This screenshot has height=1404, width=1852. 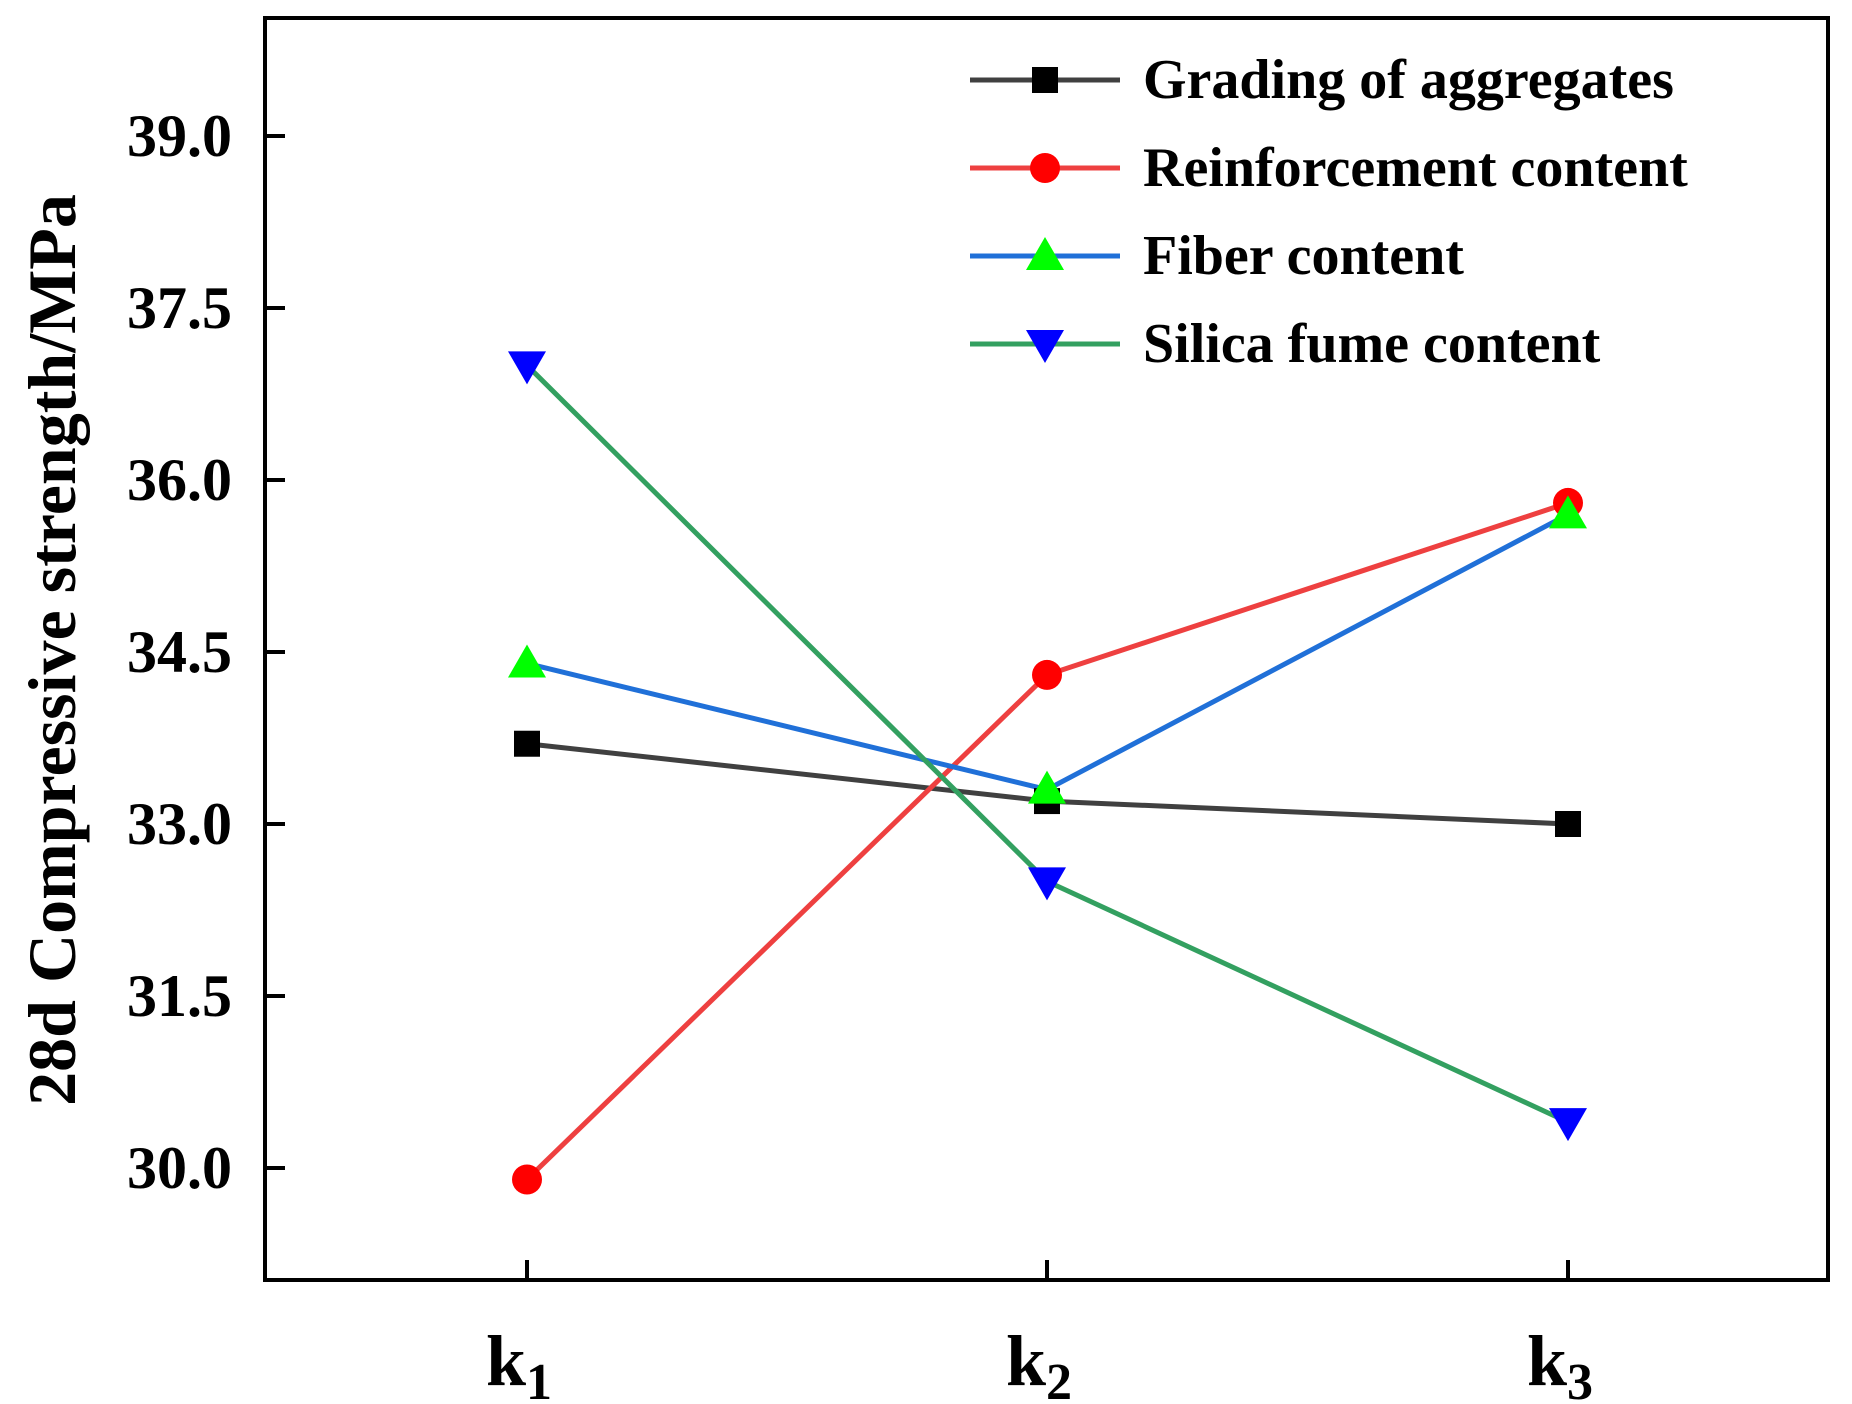 I want to click on y-tick-label: 39.0, so click(x=179, y=136).